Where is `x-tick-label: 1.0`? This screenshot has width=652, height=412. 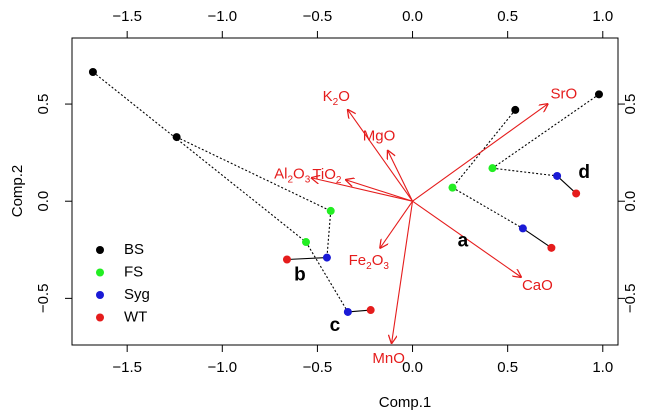 x-tick-label: 1.0 is located at coordinates (602, 367).